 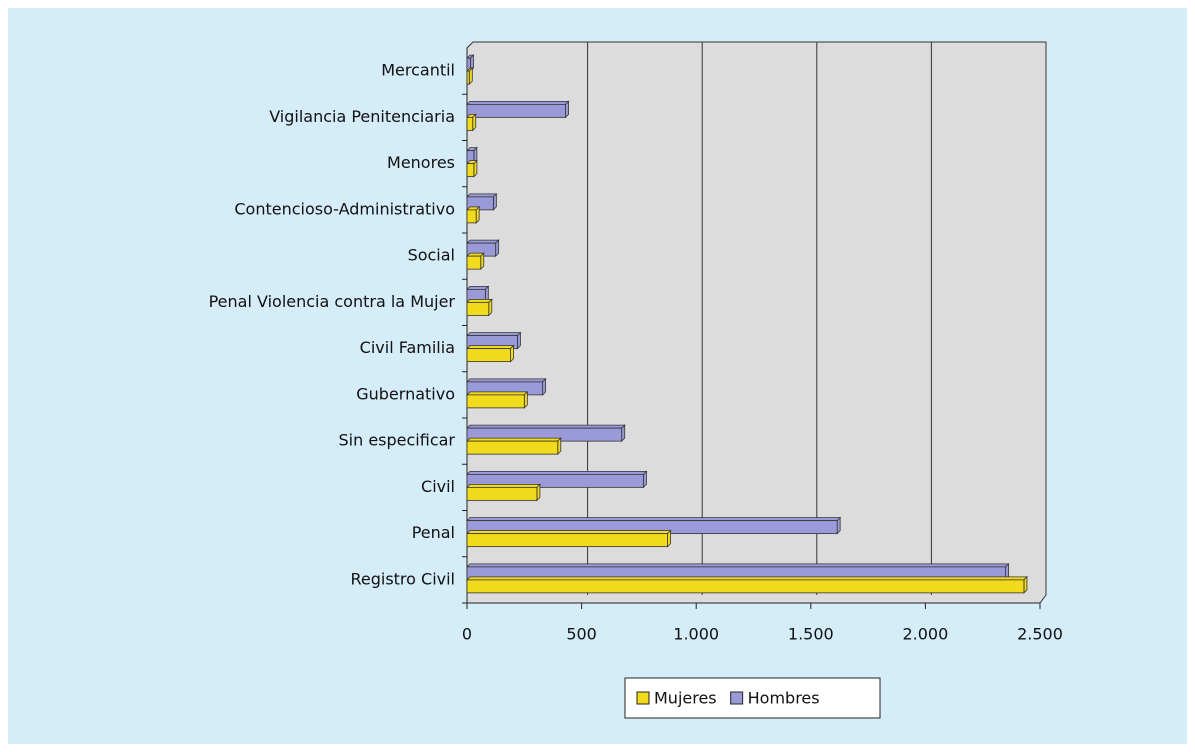 I want to click on y-tick-label: Vigilancia Penitenciaria, so click(x=362, y=116).